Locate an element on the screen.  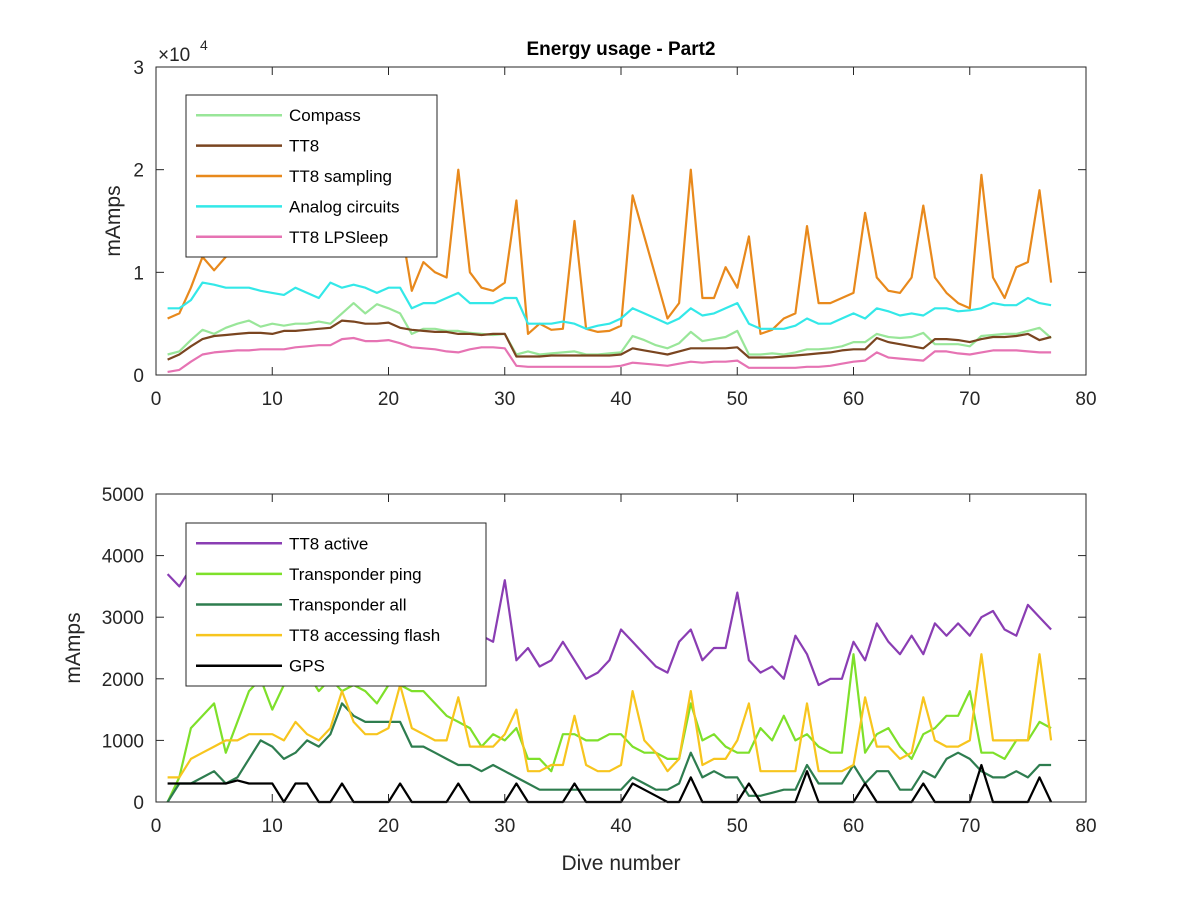
top-chart-xtick-label: 30 is located at coordinates (504, 399).